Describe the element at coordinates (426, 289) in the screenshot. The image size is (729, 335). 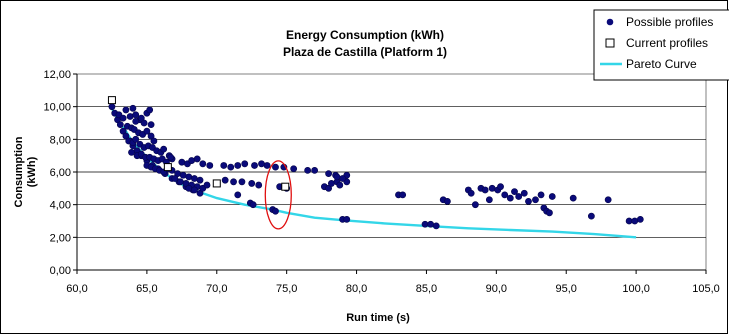
I see `x-tick-label: 85,0` at that location.